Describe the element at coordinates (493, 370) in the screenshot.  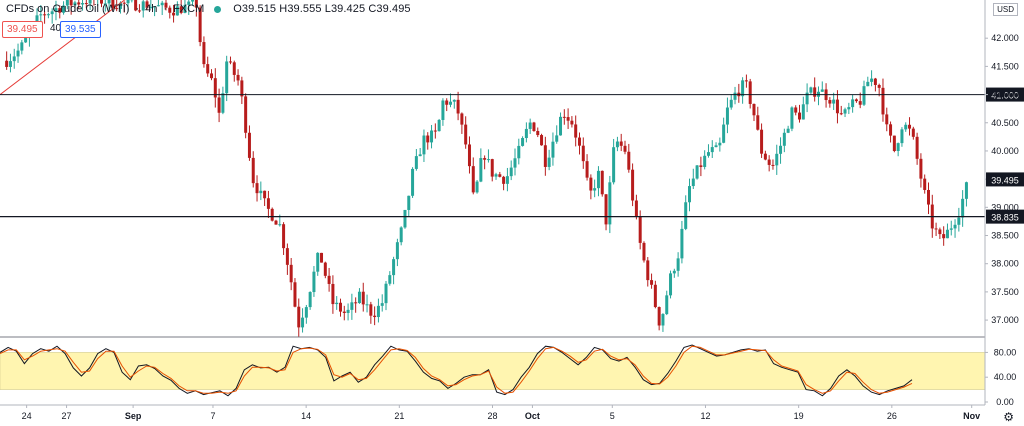
I see `stochastic-pane` at that location.